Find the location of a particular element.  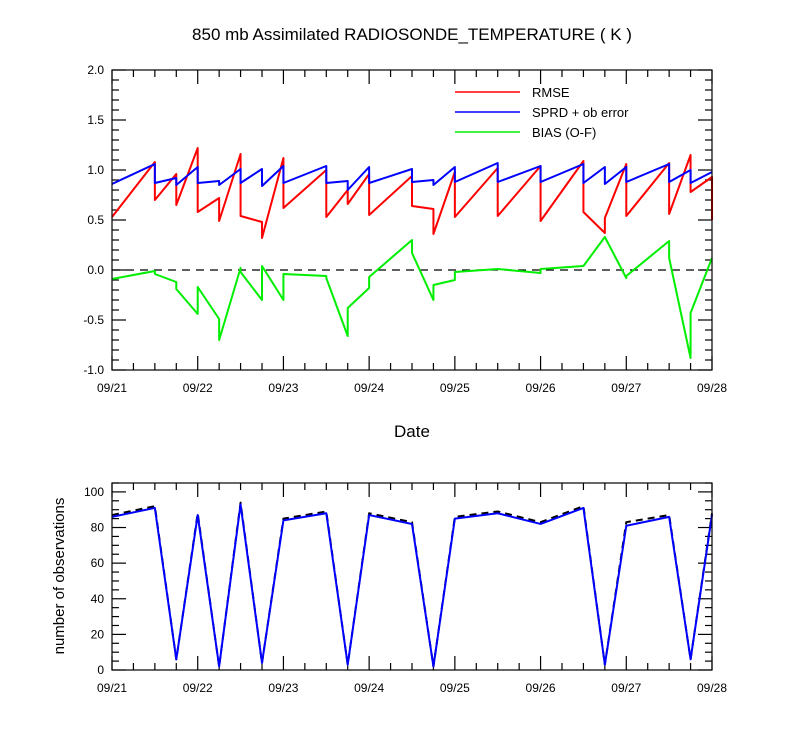

top-x-tick-labels: 09/21 09/22 09/23 09/24 09/25 09/26 09/27 09/28 is located at coordinates (412, 388).